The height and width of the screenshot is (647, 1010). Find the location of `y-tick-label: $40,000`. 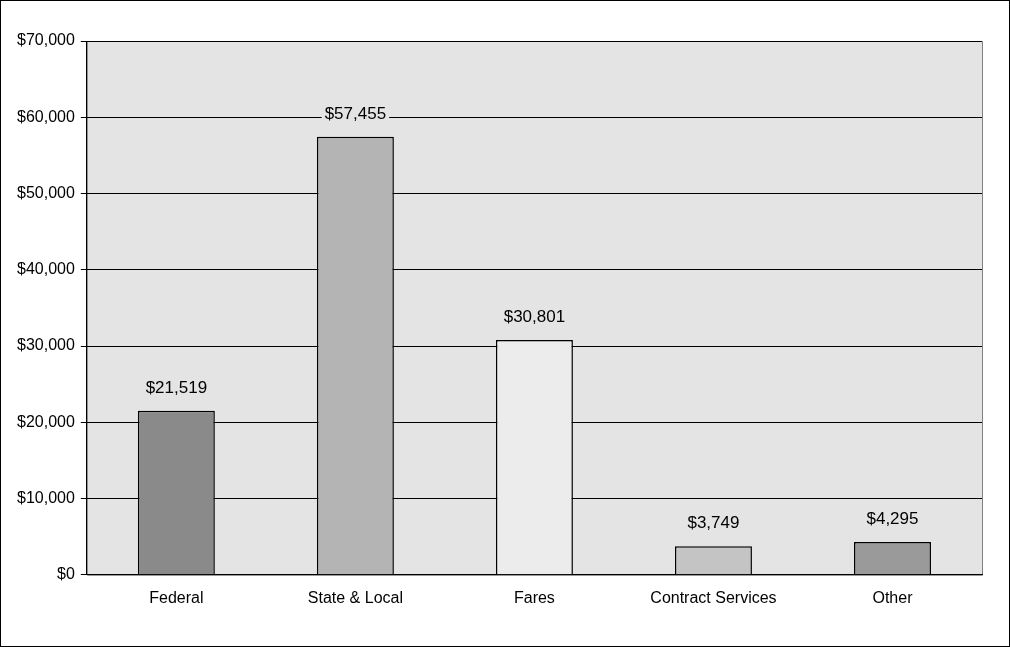

y-tick-label: $40,000 is located at coordinates (45, 269).